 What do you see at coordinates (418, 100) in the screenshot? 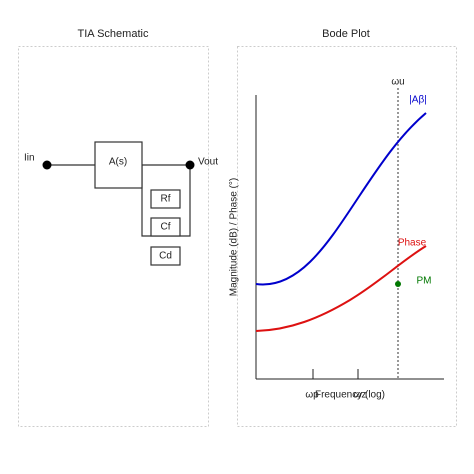
I see `magnitude-label: |Aβ|` at bounding box center [418, 100].